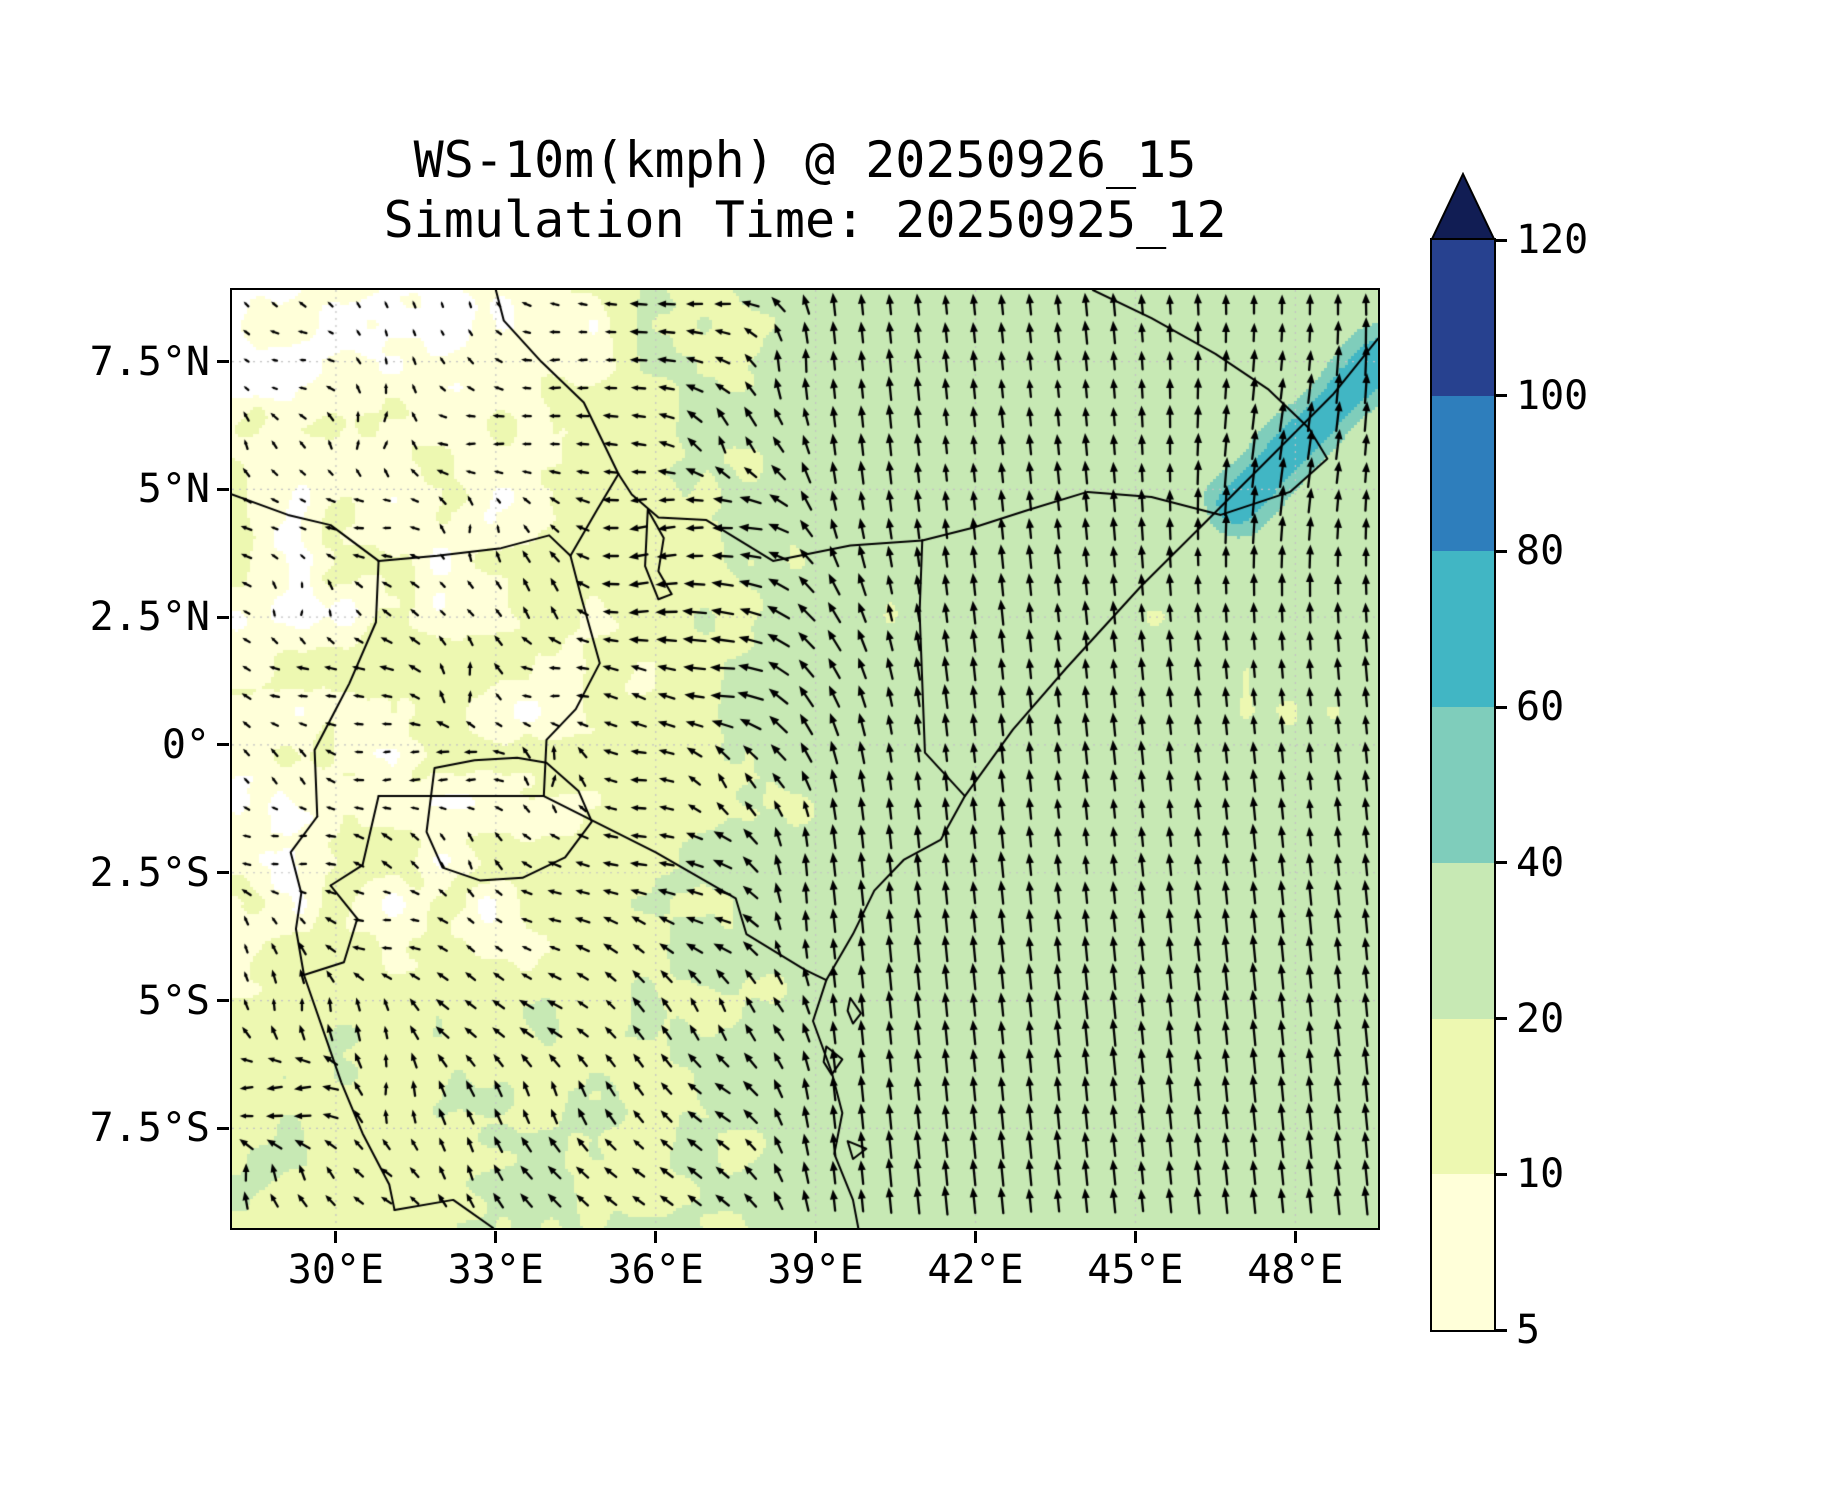 This screenshot has width=1833, height=1500. I want to click on colorbar, so click(1463, 785).